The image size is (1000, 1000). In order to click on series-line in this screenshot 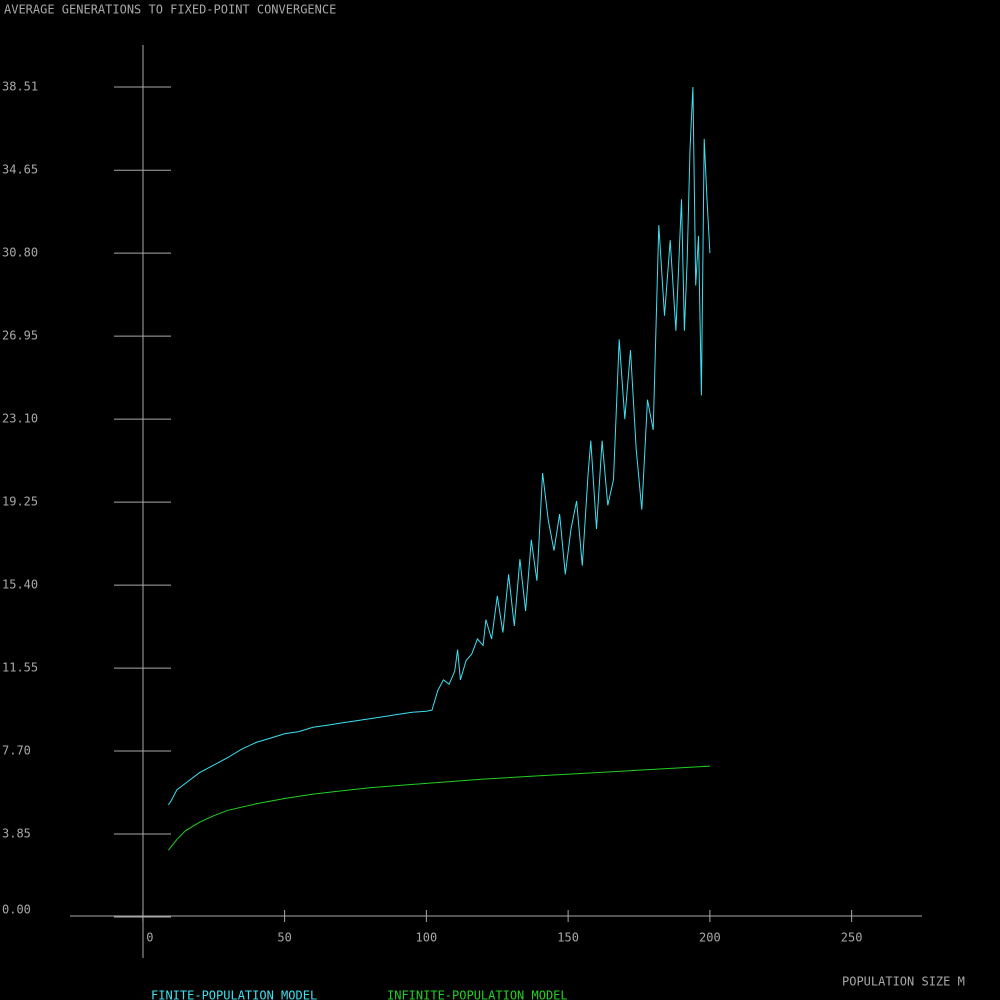, I will do `click(439, 808)`.